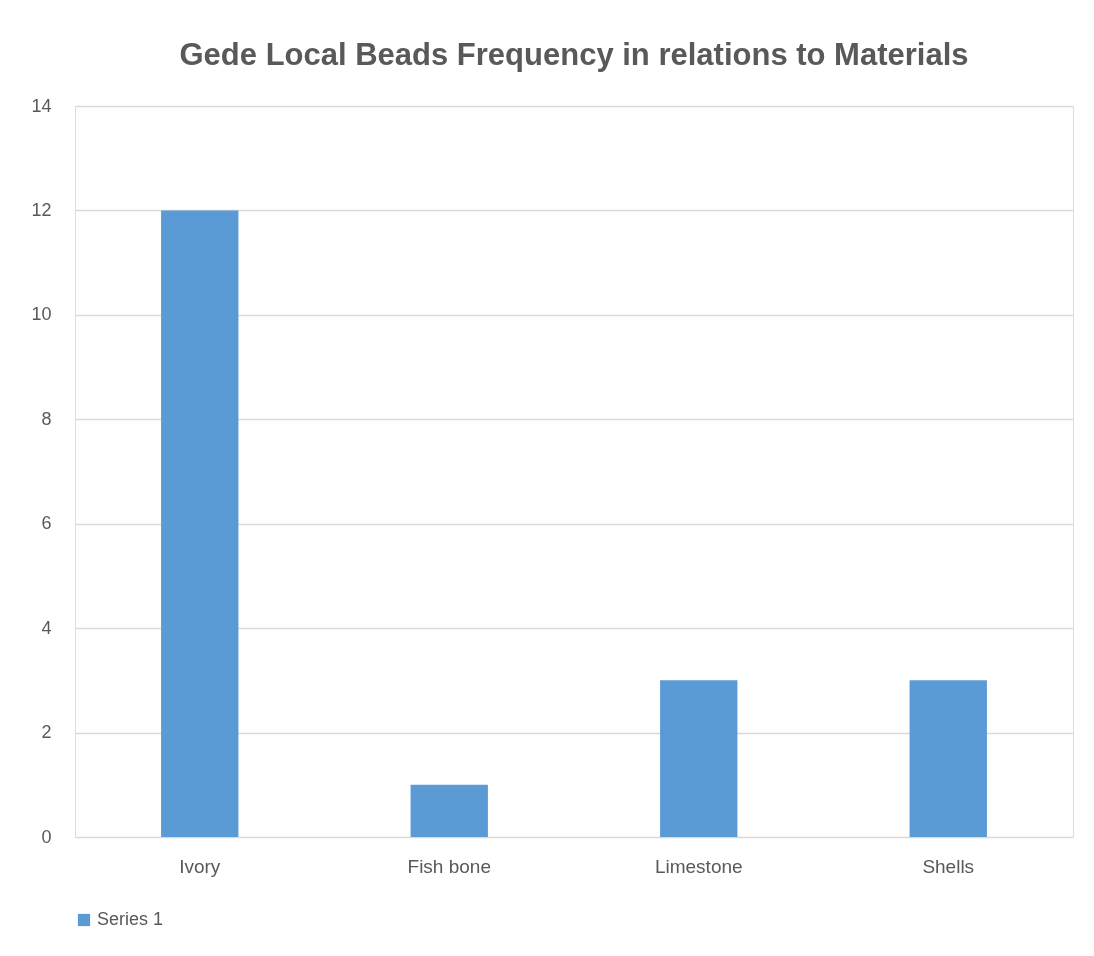  Describe the element at coordinates (574, 54) in the screenshot. I see `chart-title: Gede Local Beads Frequency in relations to Materials` at that location.